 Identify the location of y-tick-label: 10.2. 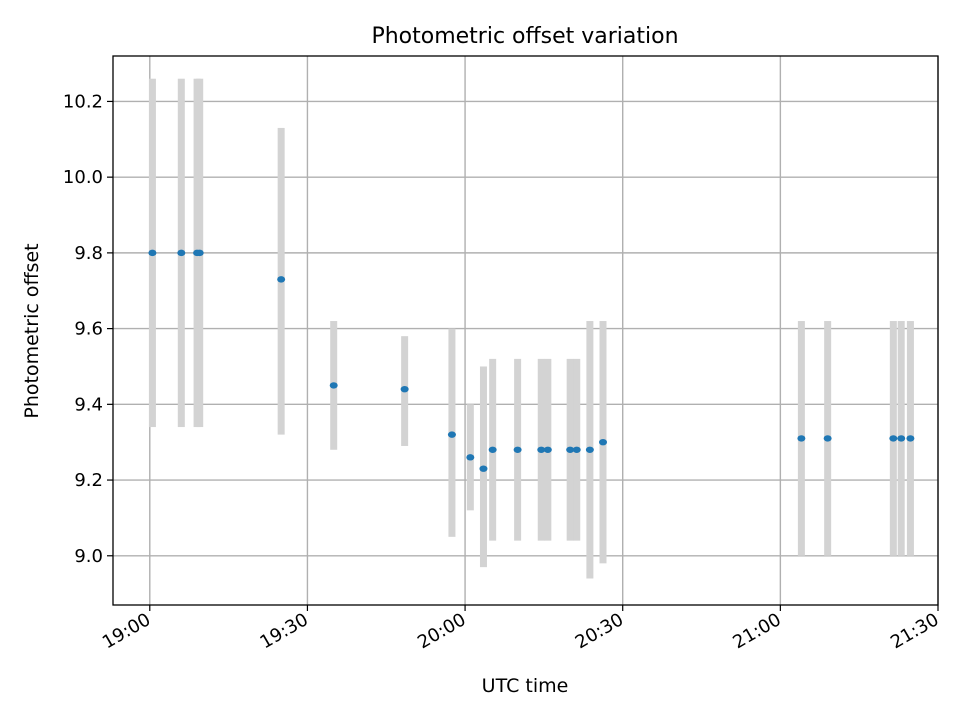
(83, 101).